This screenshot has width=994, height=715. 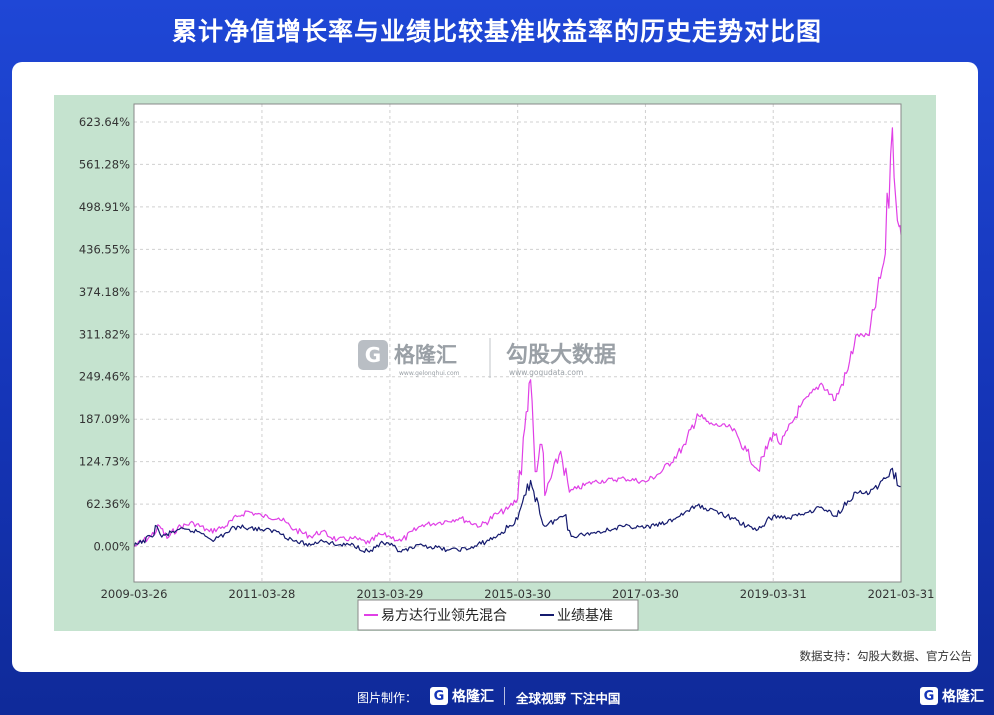 I want to click on legend: 易方达行业领先混合 业绩基准, so click(x=498, y=615).